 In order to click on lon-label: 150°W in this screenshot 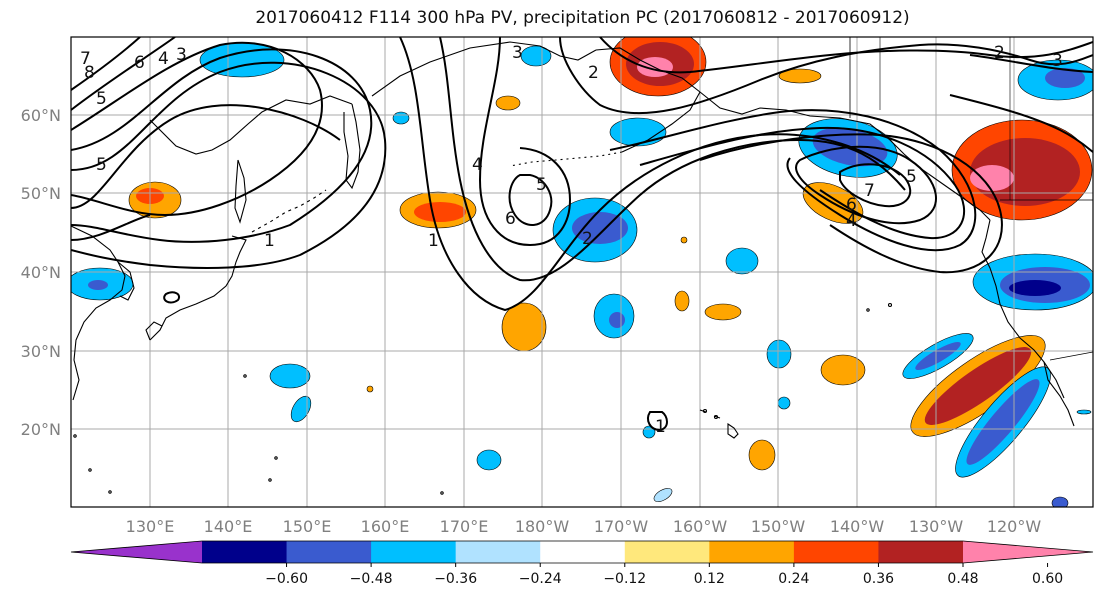, I will do `click(778, 526)`.